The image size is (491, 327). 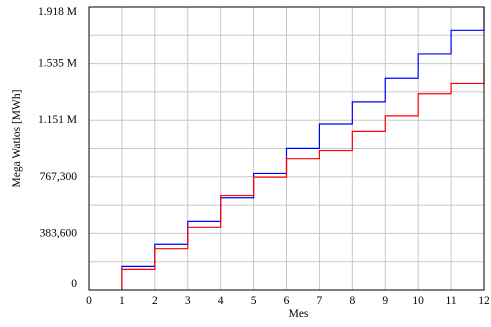 I want to click on x-tick-label: 1, so click(x=122, y=301).